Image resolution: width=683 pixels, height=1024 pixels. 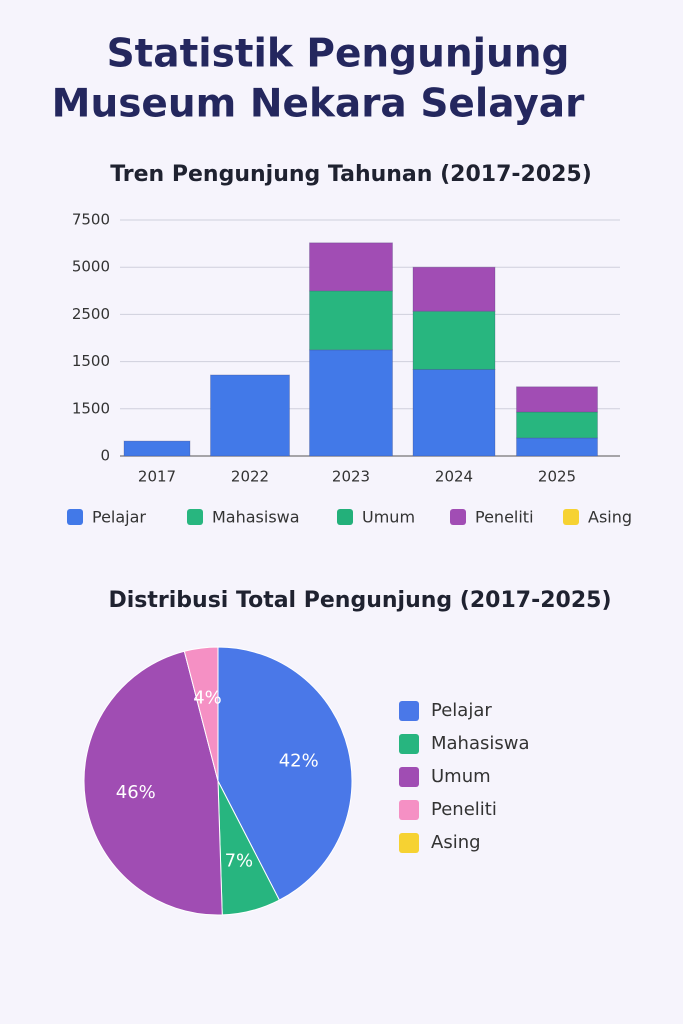 I want to click on slice-label: 7%, so click(x=239, y=860).